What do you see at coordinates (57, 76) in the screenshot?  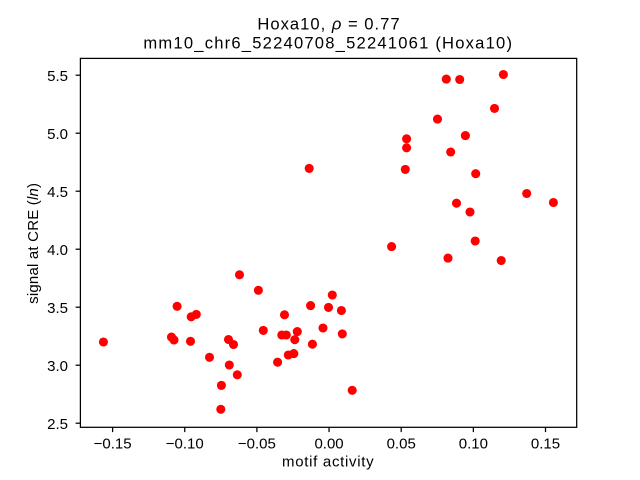 I see `svg-text: 5.5` at bounding box center [57, 76].